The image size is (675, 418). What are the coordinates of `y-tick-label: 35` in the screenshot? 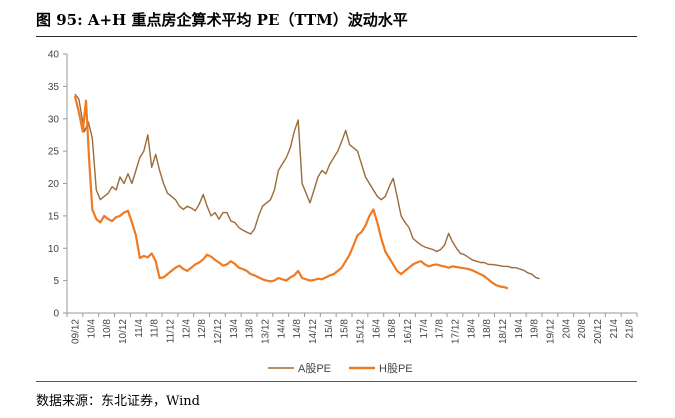 It's located at (54, 87).